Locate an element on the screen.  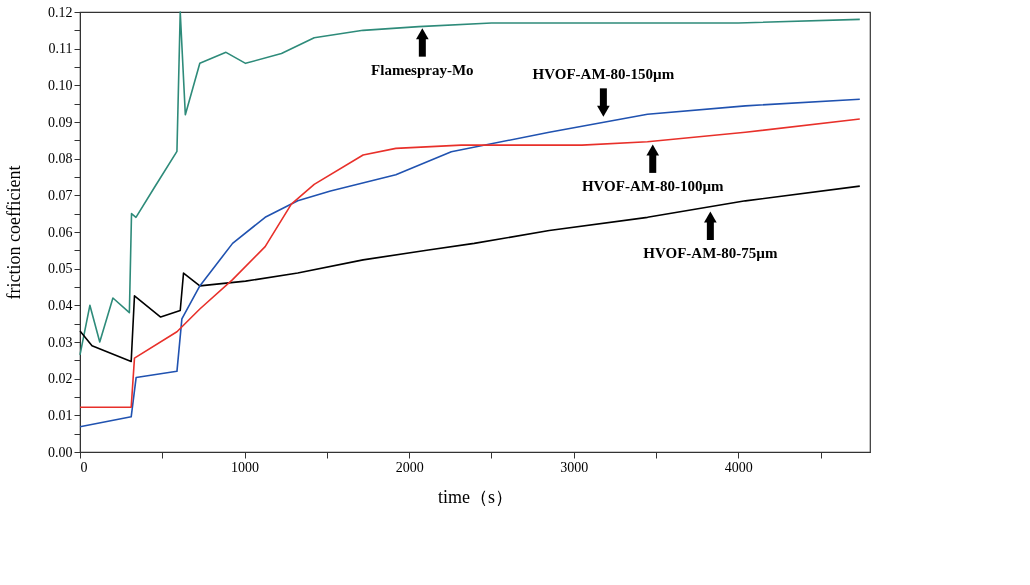
x-tick-label: 1000 is located at coordinates (245, 467).